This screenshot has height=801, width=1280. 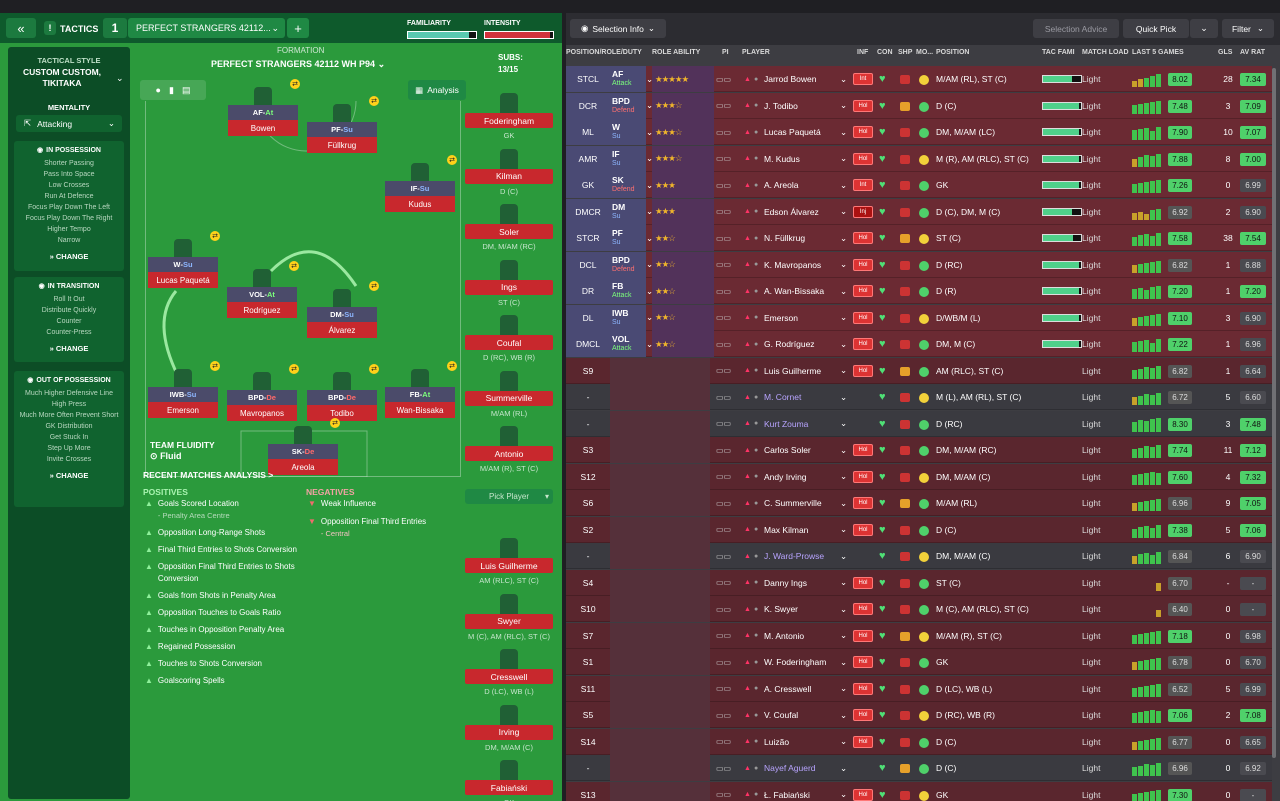 I want to click on player-name: A. Areola, so click(x=781, y=185).